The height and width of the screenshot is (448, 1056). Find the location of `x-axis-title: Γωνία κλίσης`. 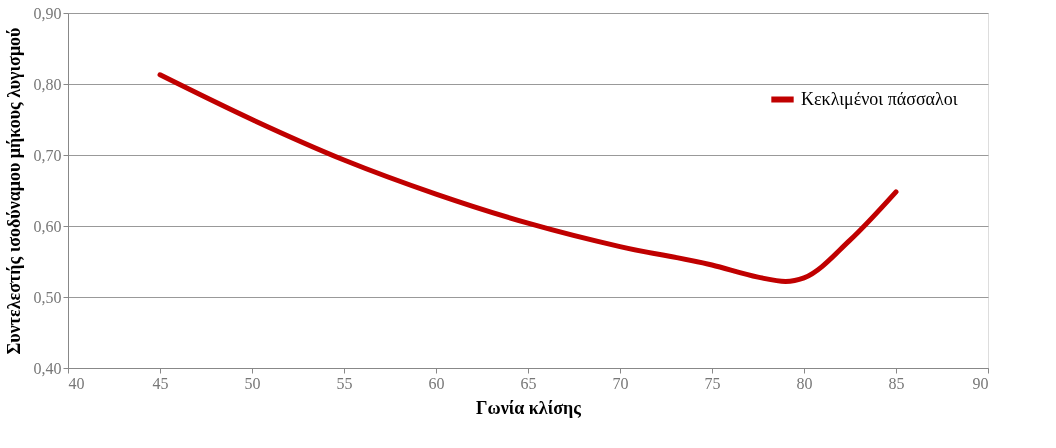

x-axis-title: Γωνία κλίσης is located at coordinates (529, 407).